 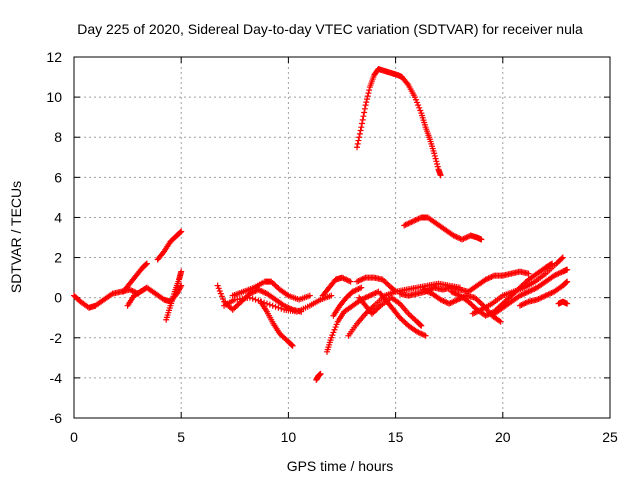 What do you see at coordinates (58, 298) in the screenshot?
I see `y-tick-label: 0` at bounding box center [58, 298].